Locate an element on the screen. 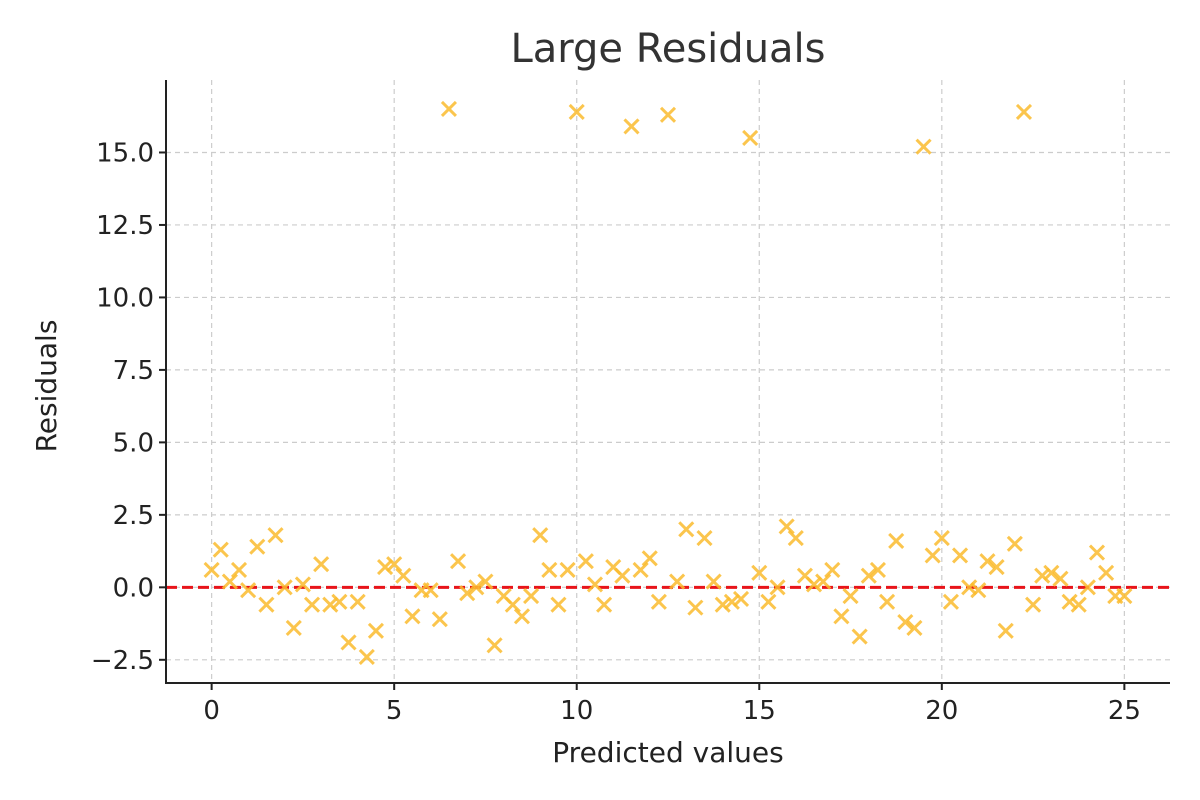 The height and width of the screenshot is (800, 1200). y-tick-label: −2.5 is located at coordinates (122, 661).